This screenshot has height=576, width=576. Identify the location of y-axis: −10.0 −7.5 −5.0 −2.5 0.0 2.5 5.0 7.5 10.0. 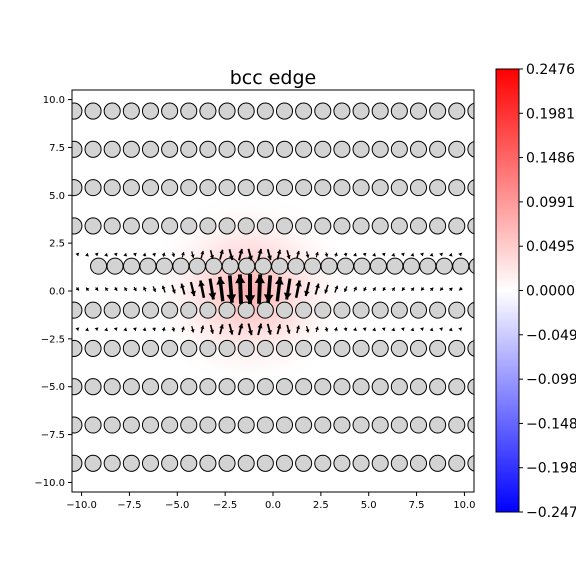
(53, 292).